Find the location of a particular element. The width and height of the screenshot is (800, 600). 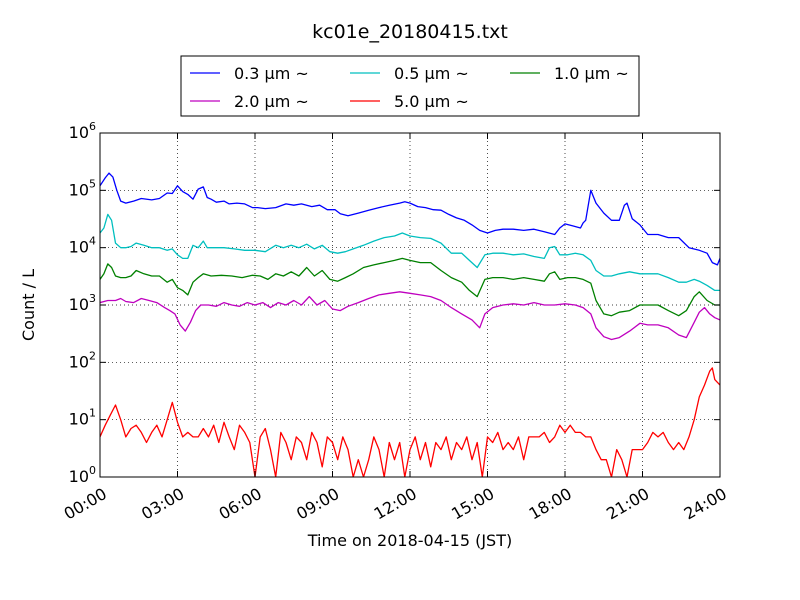

legend-label-2: 0.5 μm ~ is located at coordinates (431, 73).